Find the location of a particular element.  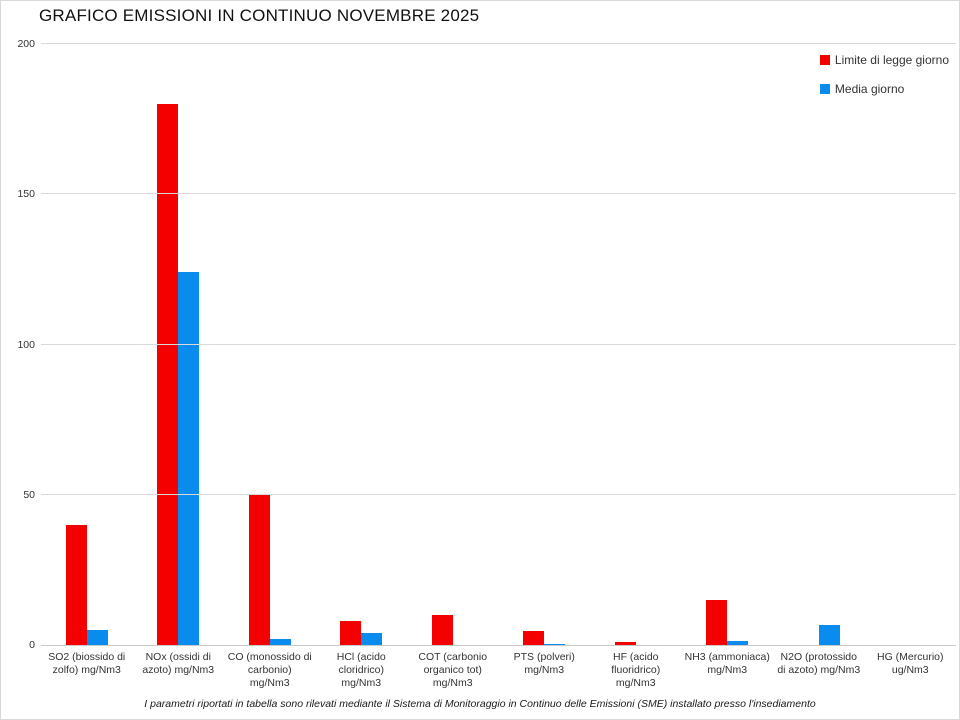

x-axis-category-label: NH3 (ammoniaca) mg/Nm3 is located at coordinates (727, 664).